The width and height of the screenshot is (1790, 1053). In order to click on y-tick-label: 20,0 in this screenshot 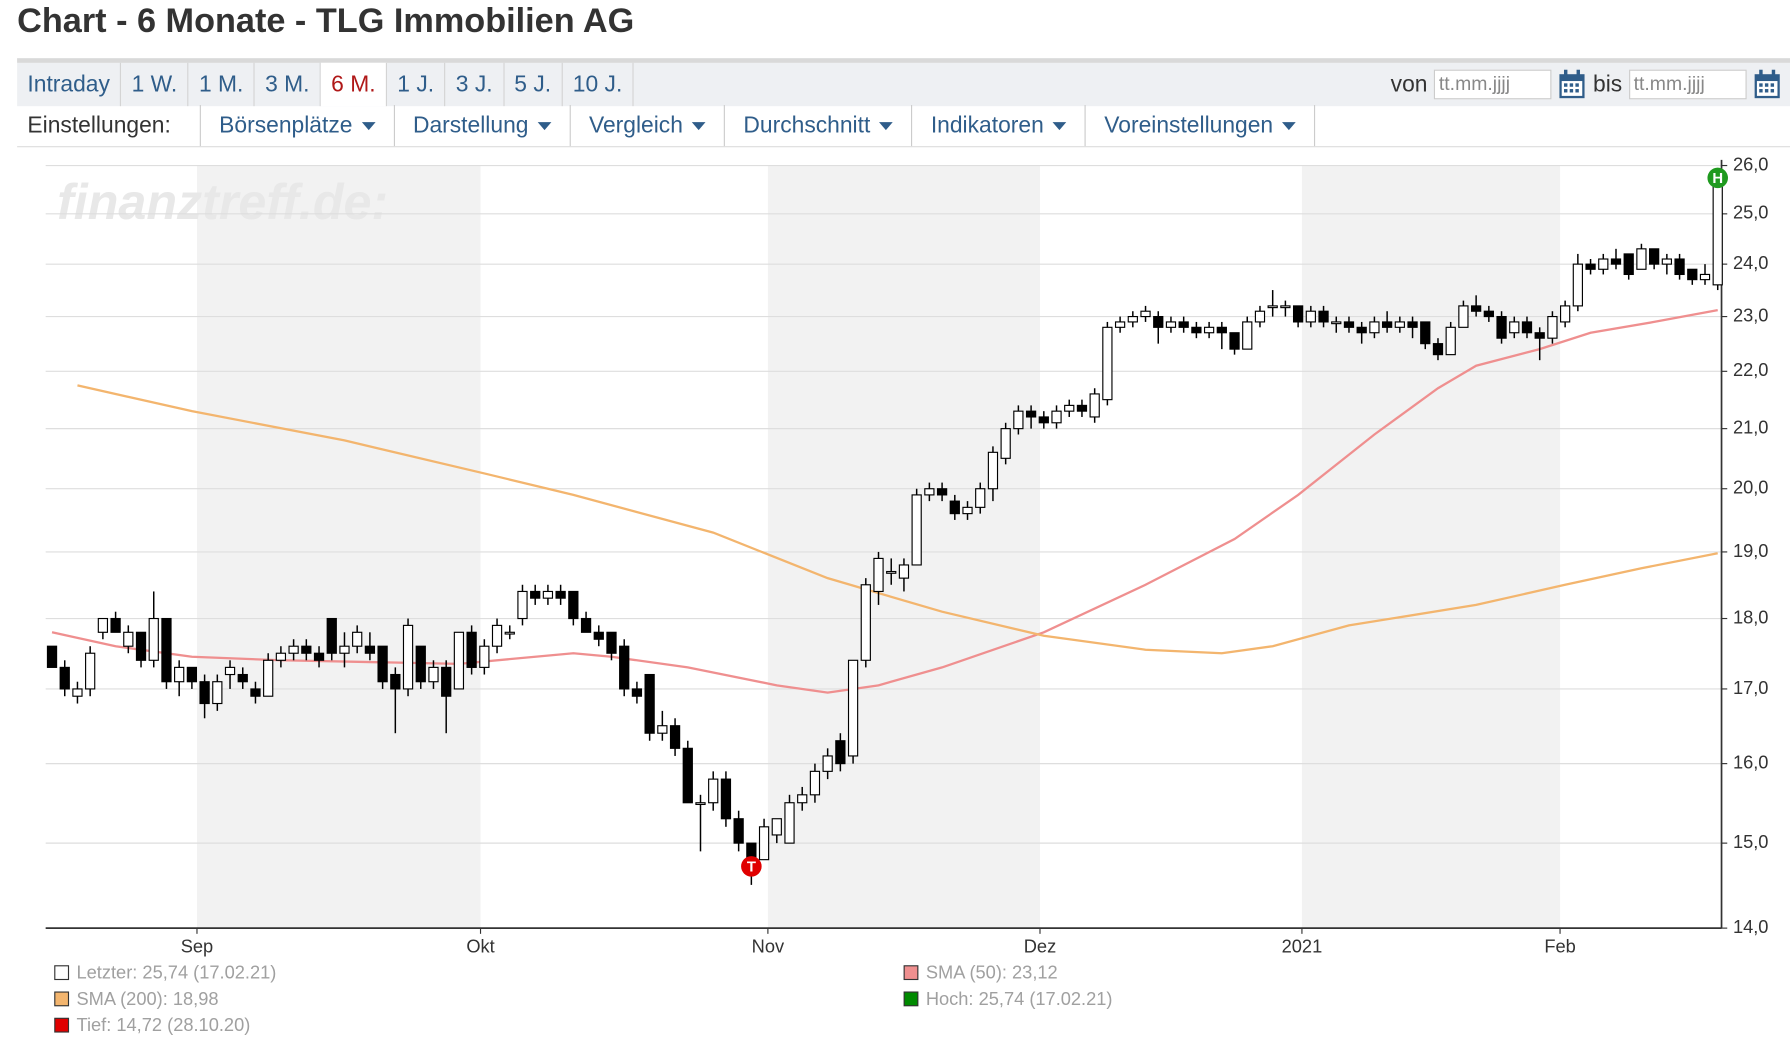, I will do `click(1751, 487)`.